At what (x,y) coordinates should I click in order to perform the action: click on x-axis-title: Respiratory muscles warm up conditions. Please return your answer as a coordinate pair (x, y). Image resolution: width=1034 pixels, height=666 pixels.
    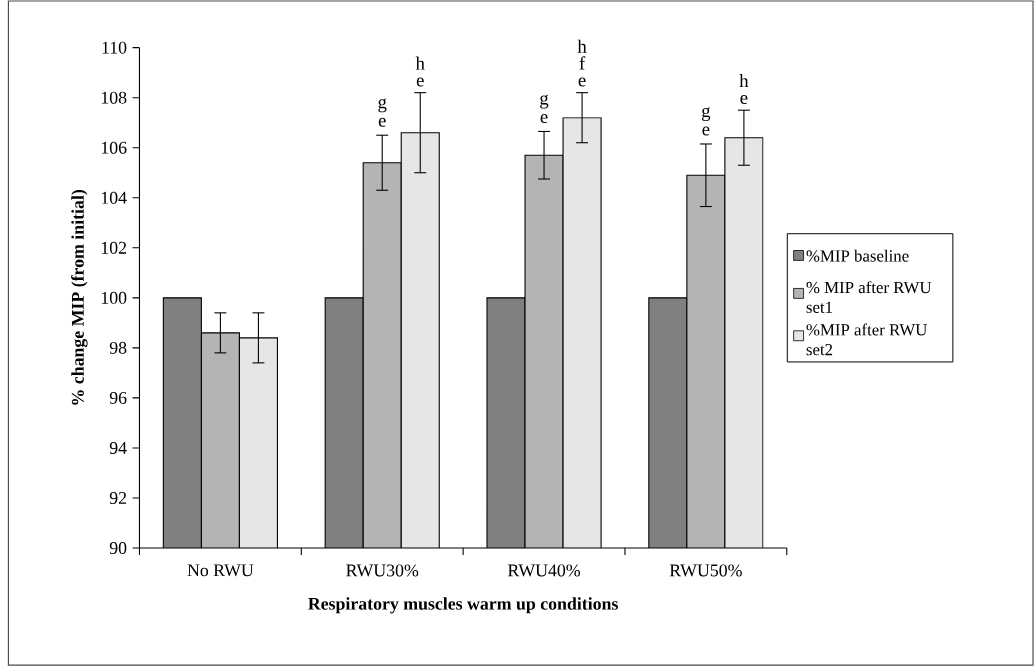
    Looking at the image, I should click on (463, 605).